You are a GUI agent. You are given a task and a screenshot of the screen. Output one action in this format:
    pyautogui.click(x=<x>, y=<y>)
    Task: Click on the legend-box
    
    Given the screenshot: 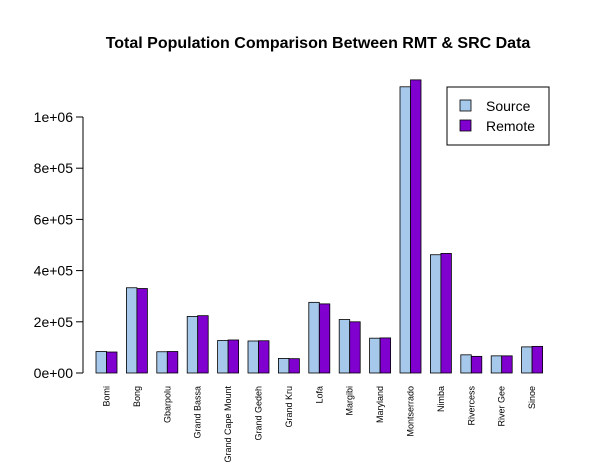 What is the action you would take?
    pyautogui.click(x=498, y=116)
    